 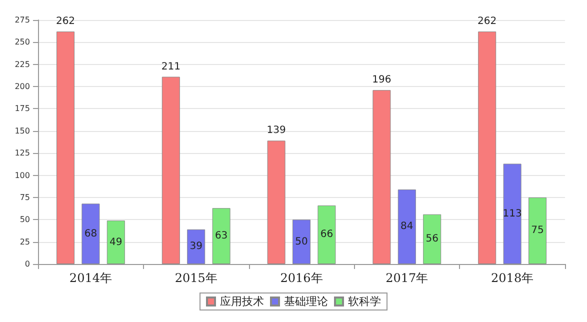 I want to click on data-label: 56, so click(x=432, y=239).